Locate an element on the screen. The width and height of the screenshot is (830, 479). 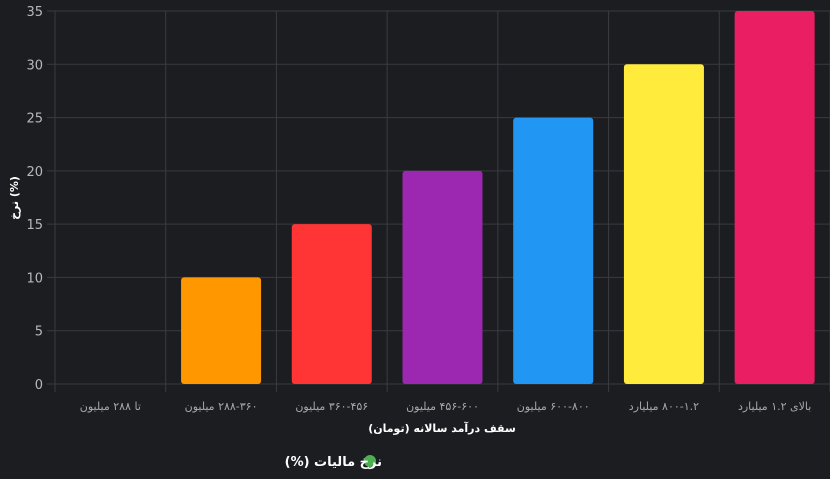
x-tick-label: بالای ۱.۲ میلیارد is located at coordinates (774, 406).